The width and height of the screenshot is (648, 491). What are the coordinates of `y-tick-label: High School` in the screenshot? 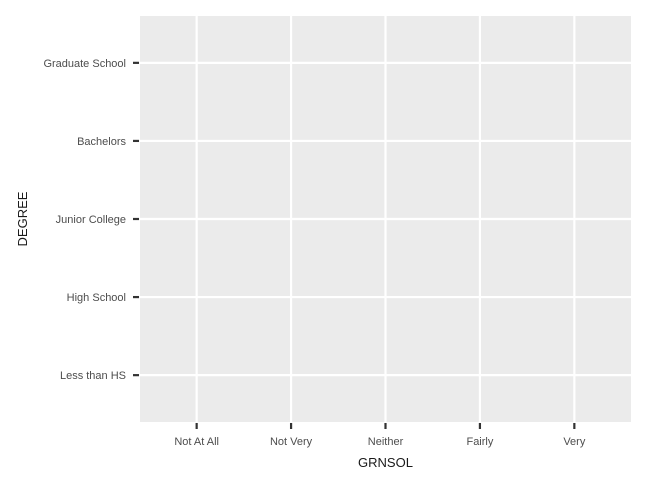 It's located at (96, 298).